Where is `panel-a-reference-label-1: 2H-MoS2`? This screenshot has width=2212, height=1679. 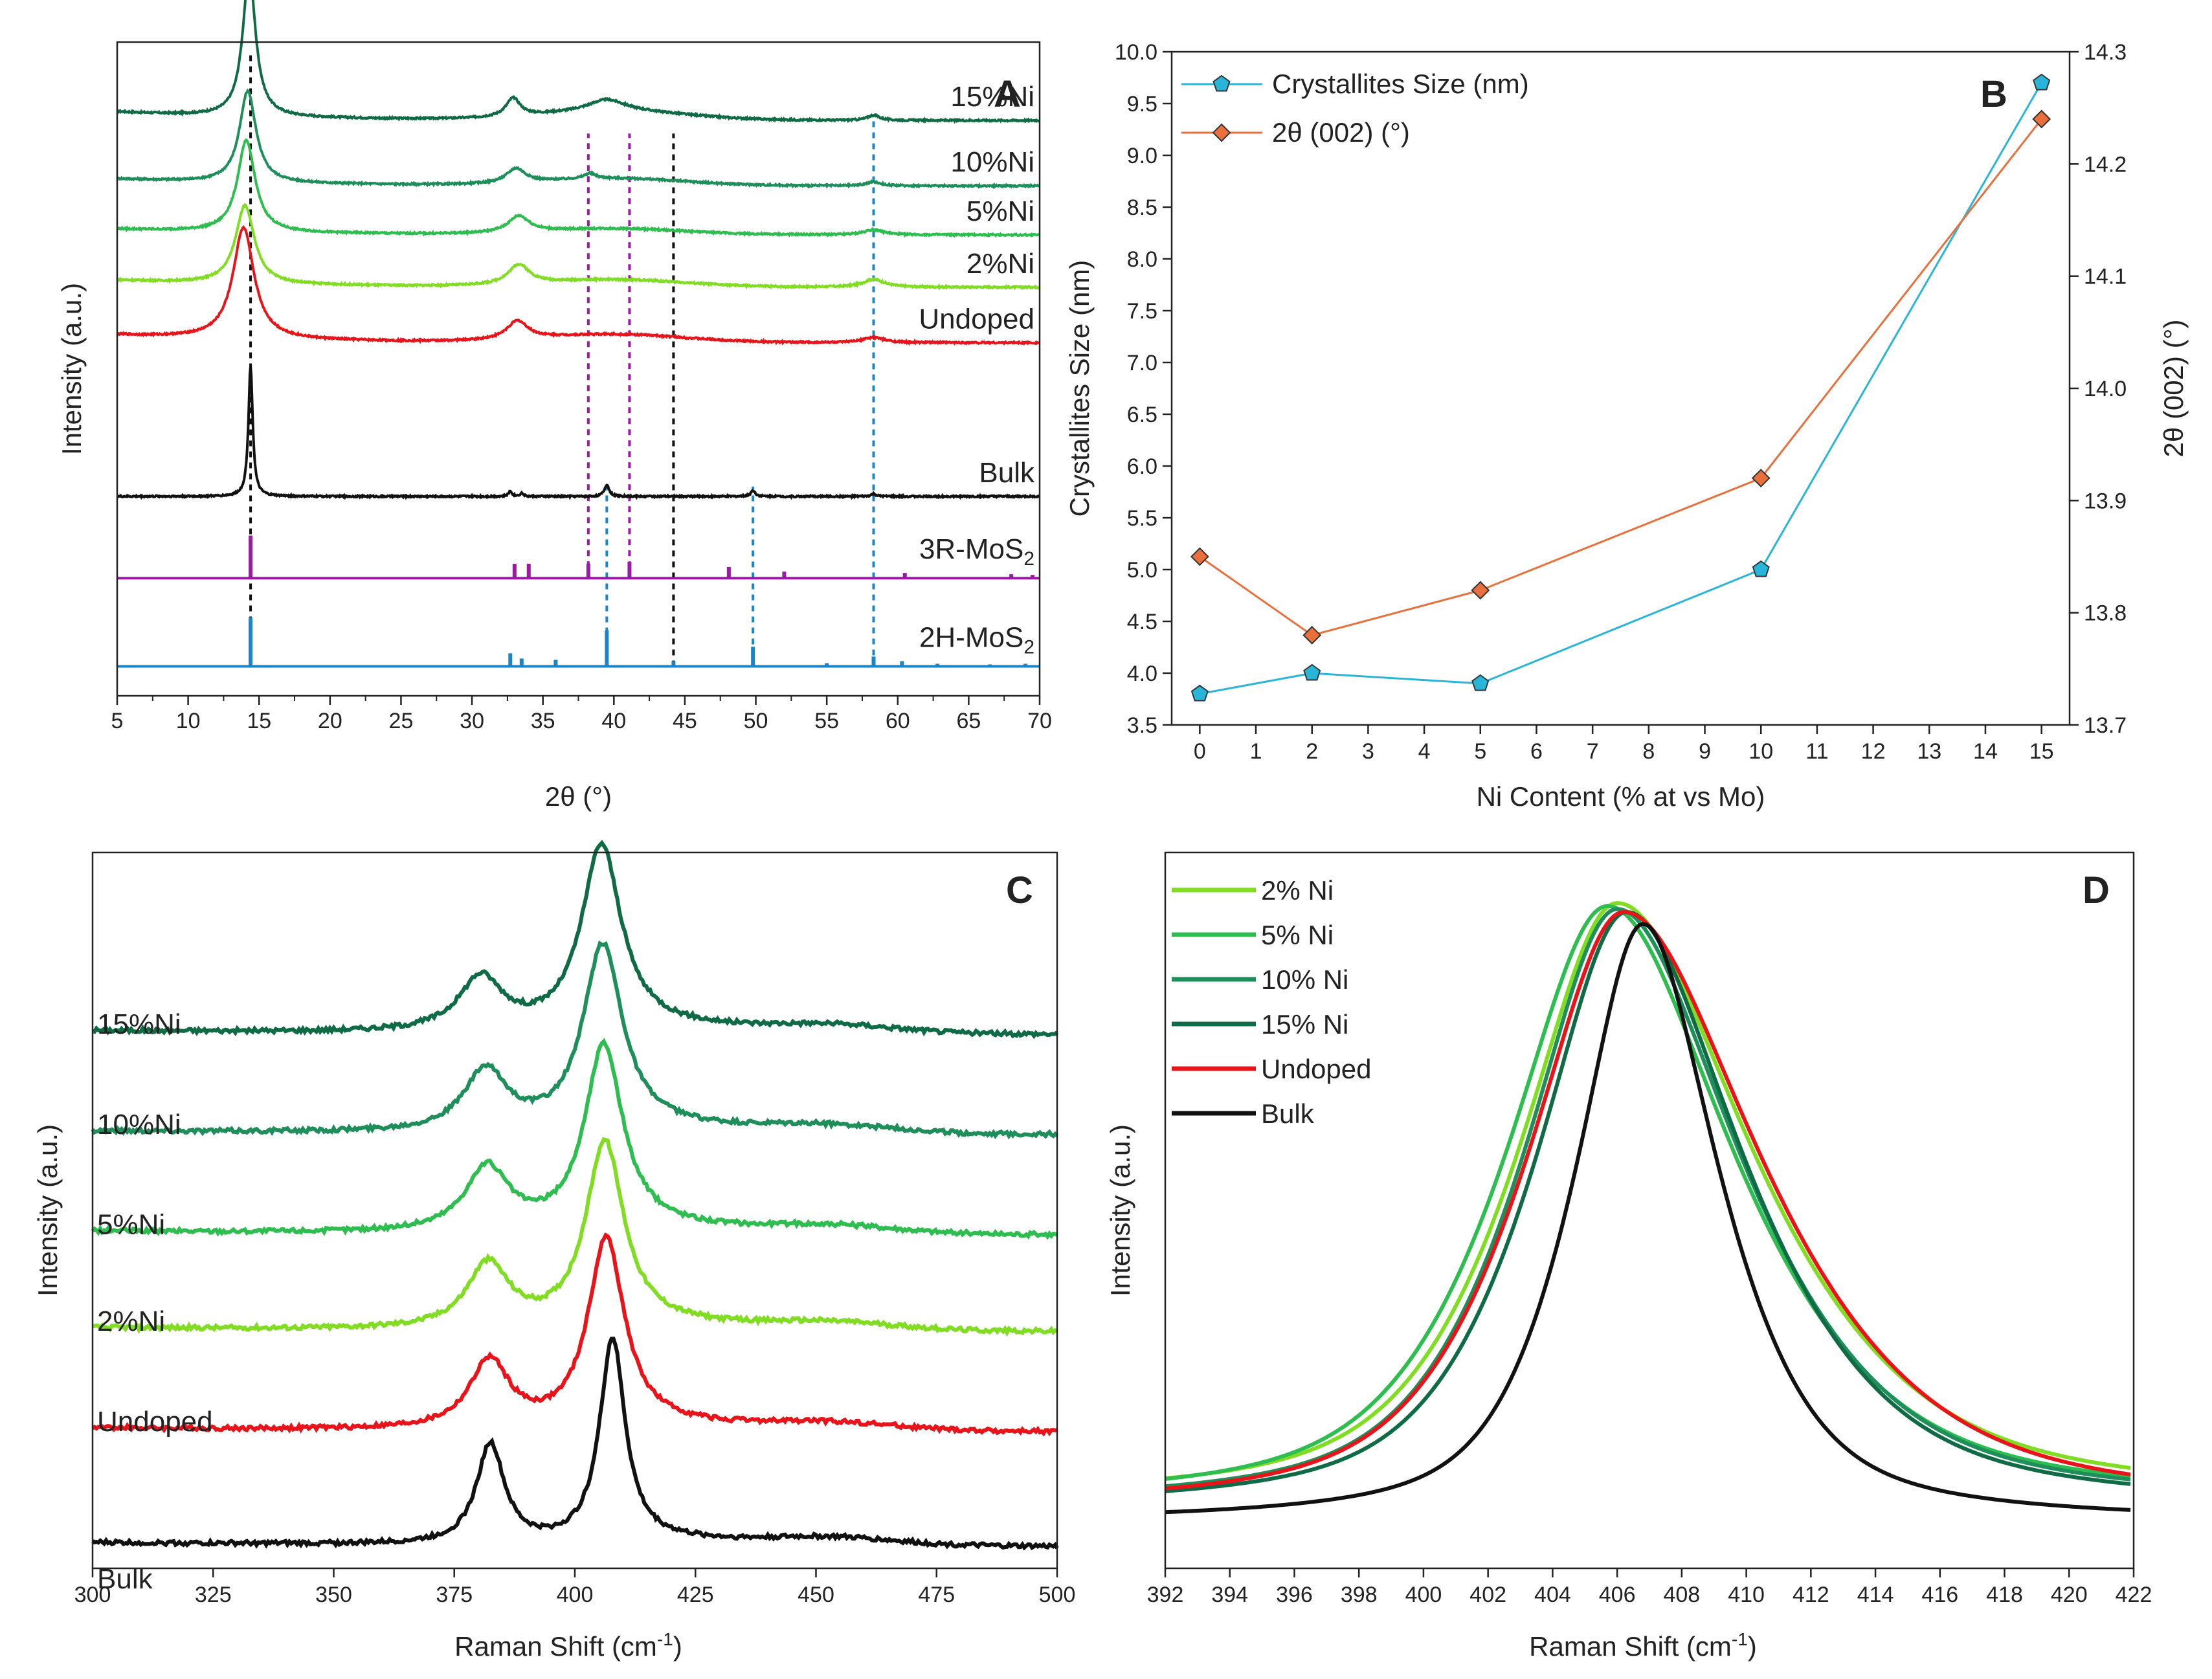
panel-a-reference-label-1: 2H-MoS2 is located at coordinates (977, 640).